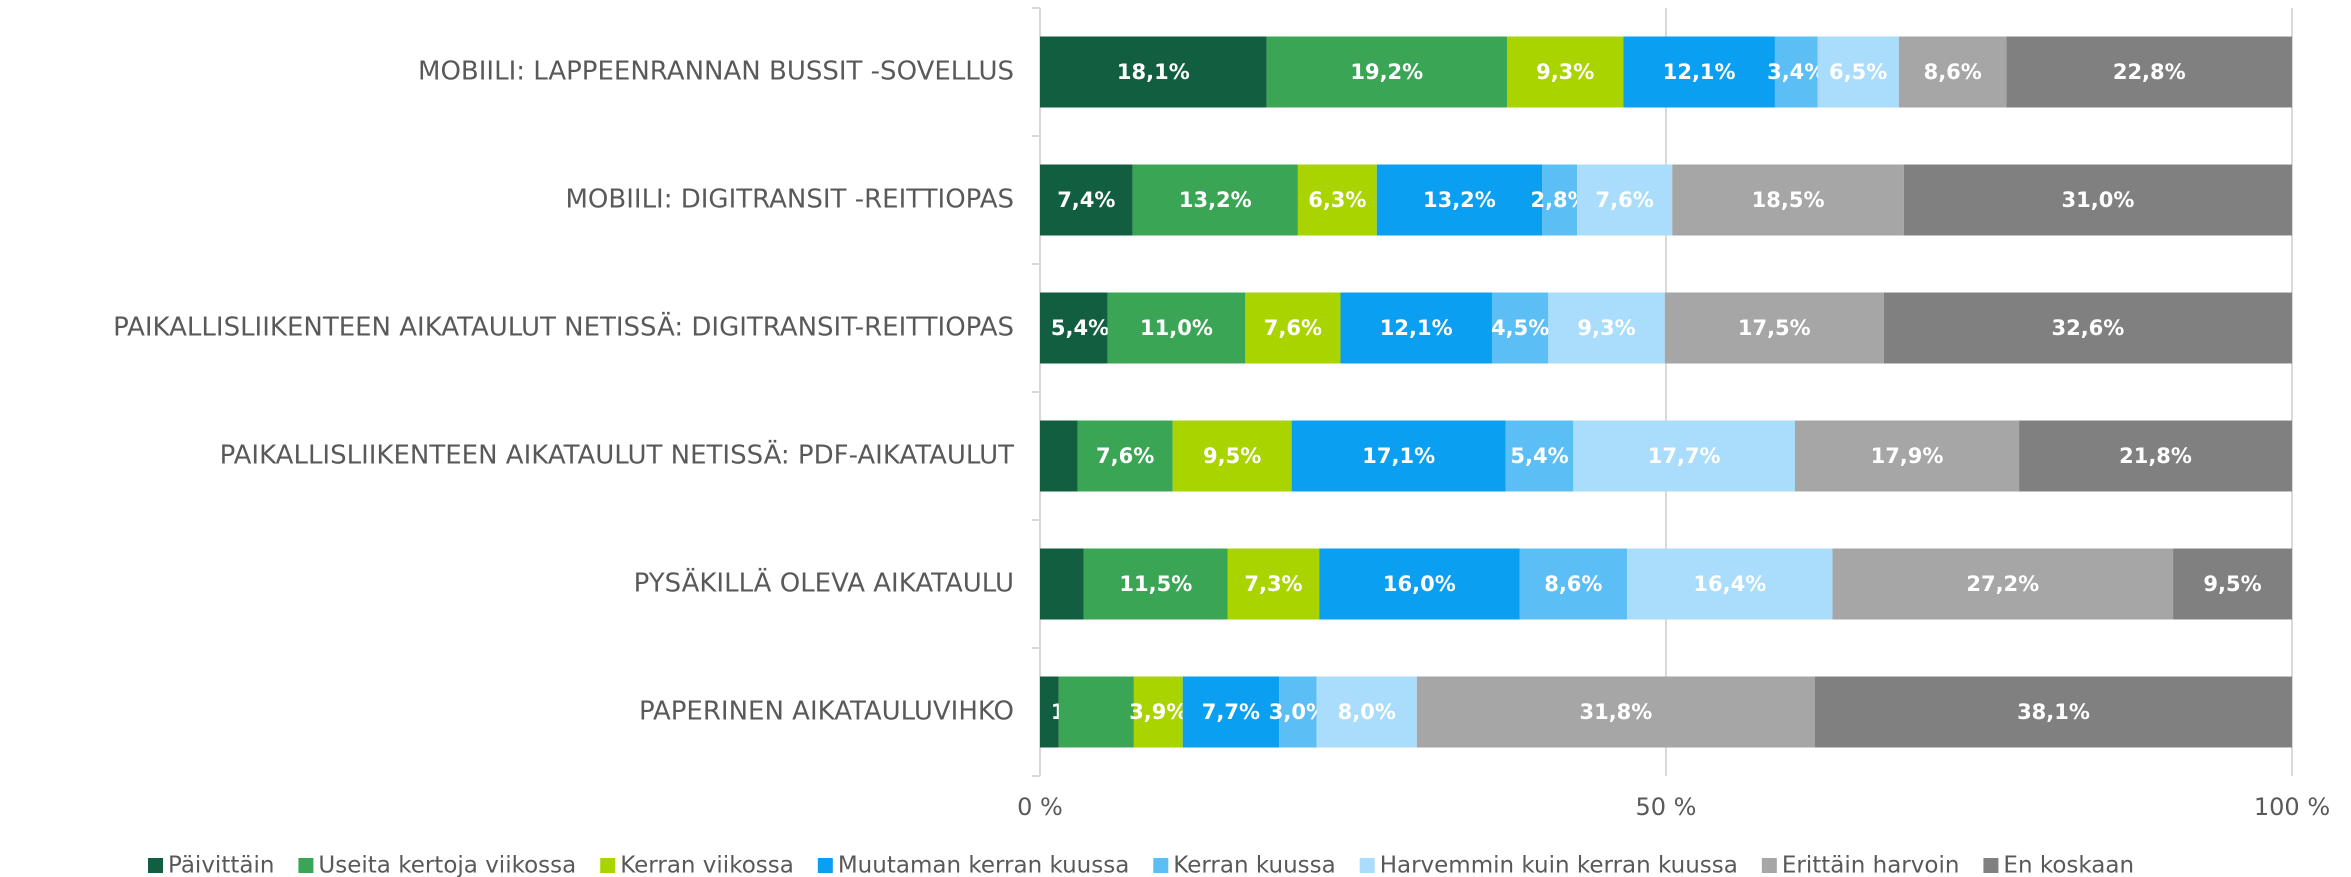  Describe the element at coordinates (826, 712) in the screenshot. I see `y-tick-label: PAPERINEN AIKATAULUVIHKO` at that location.